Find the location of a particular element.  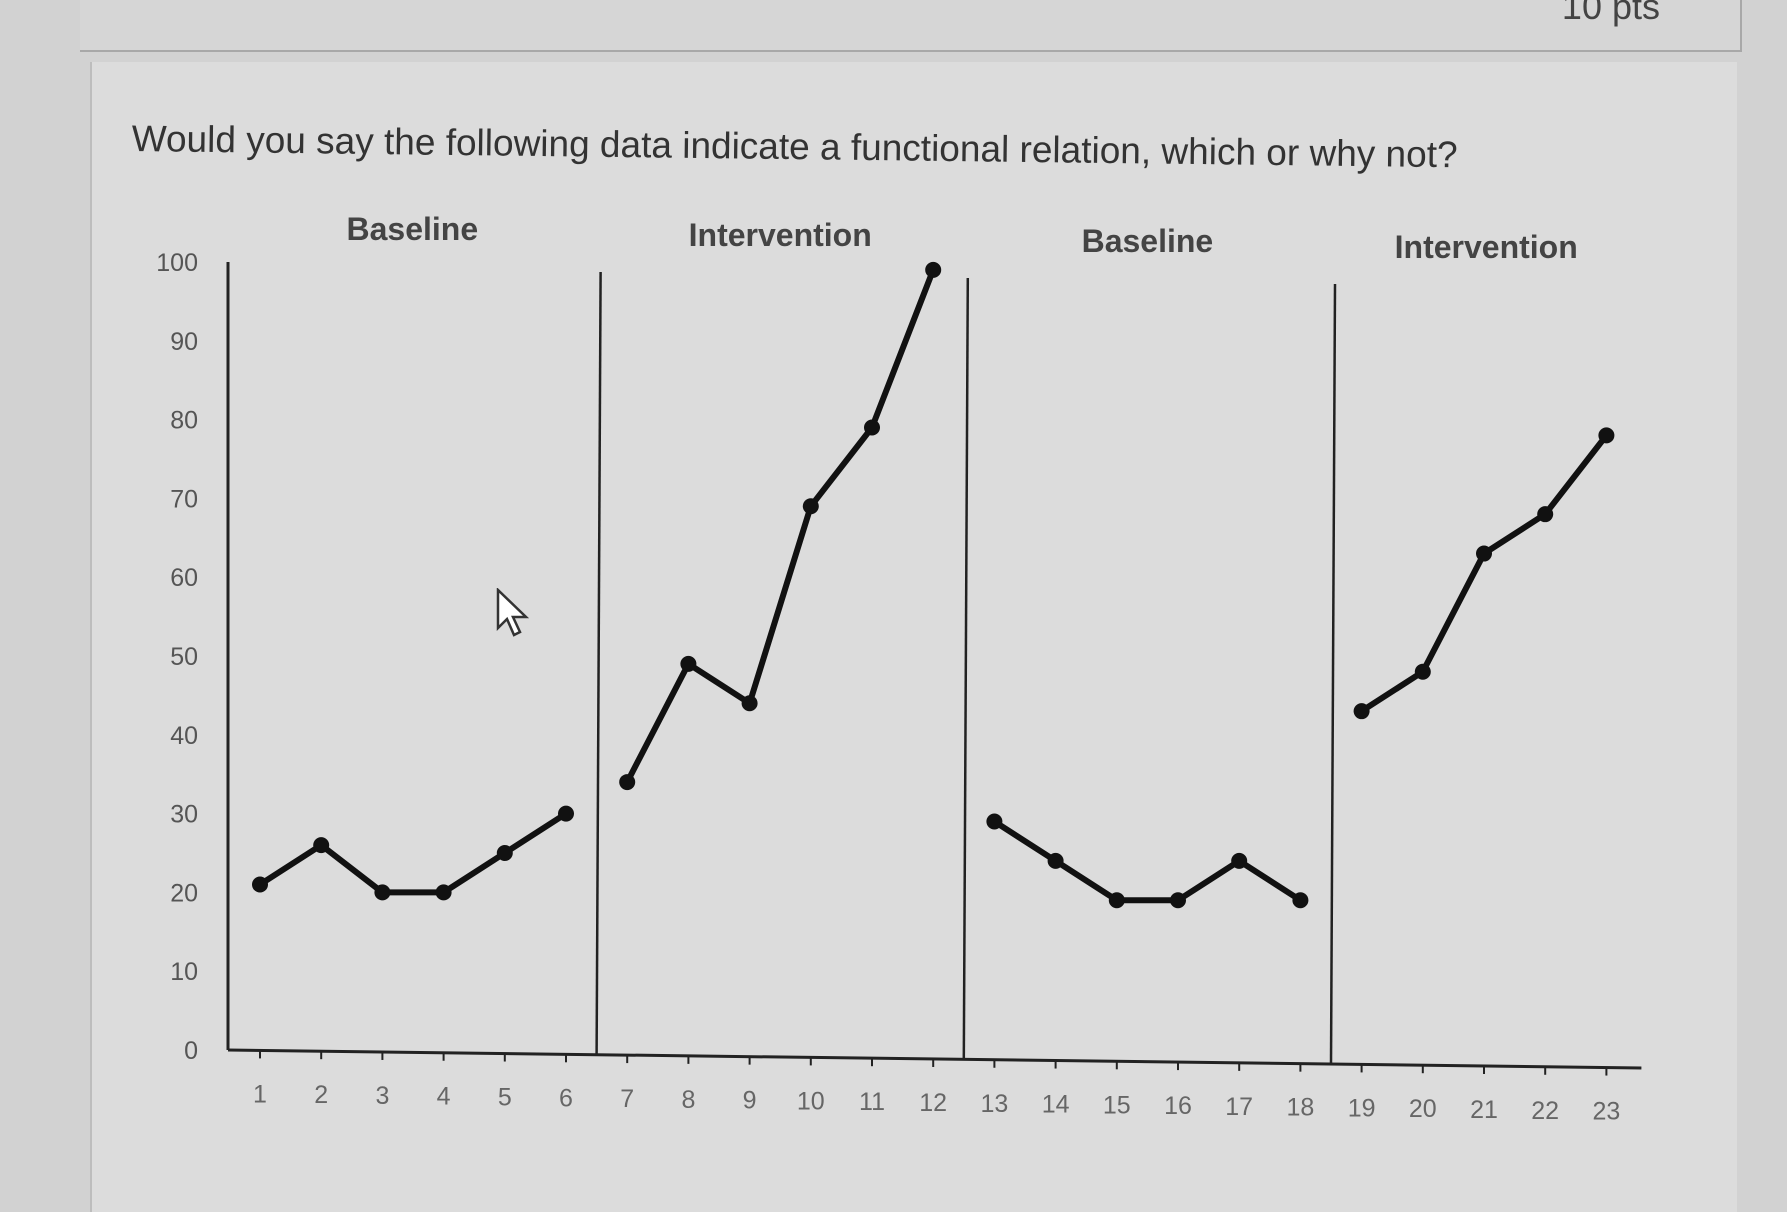

x-tick-label: 2 is located at coordinates (321, 1095).